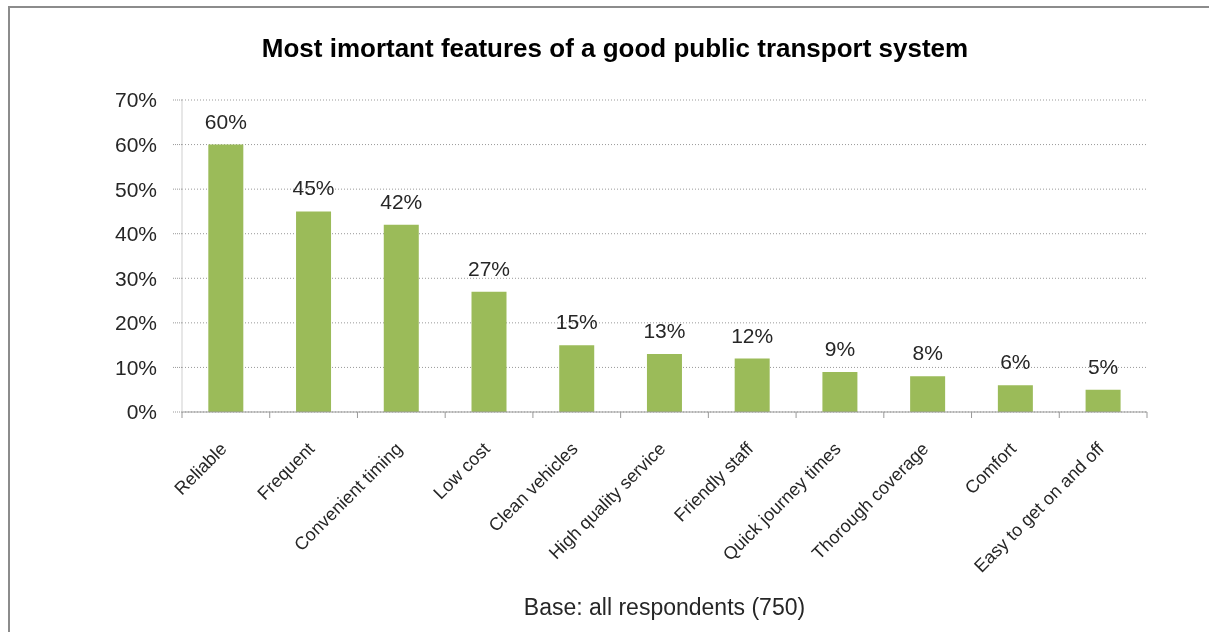 This screenshot has height=632, width=1209. What do you see at coordinates (313, 188) in the screenshot?
I see `data-label: 45%` at bounding box center [313, 188].